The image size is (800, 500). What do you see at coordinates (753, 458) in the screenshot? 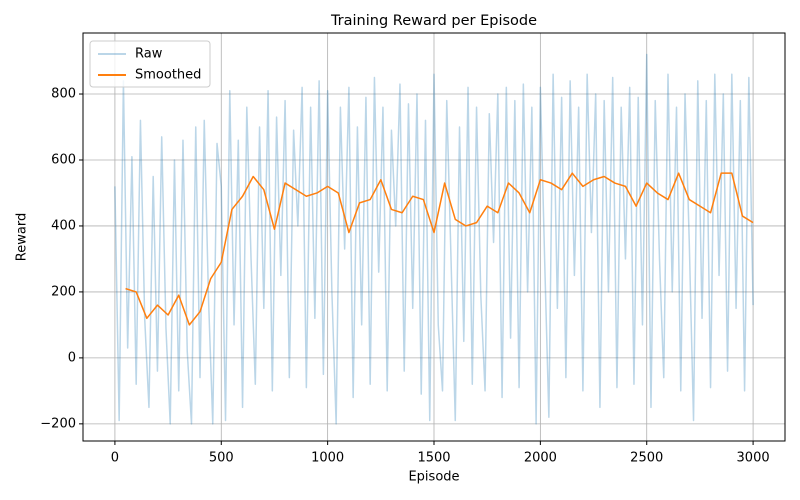
I see `x-tick-label: 3000` at bounding box center [753, 458].